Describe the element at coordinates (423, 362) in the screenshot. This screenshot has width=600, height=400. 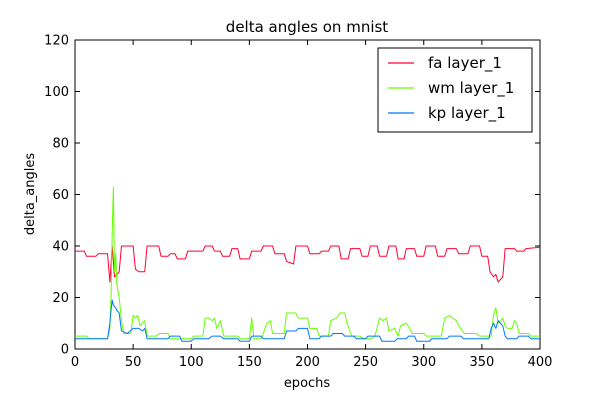
I see `x-tick-label: 300` at that location.